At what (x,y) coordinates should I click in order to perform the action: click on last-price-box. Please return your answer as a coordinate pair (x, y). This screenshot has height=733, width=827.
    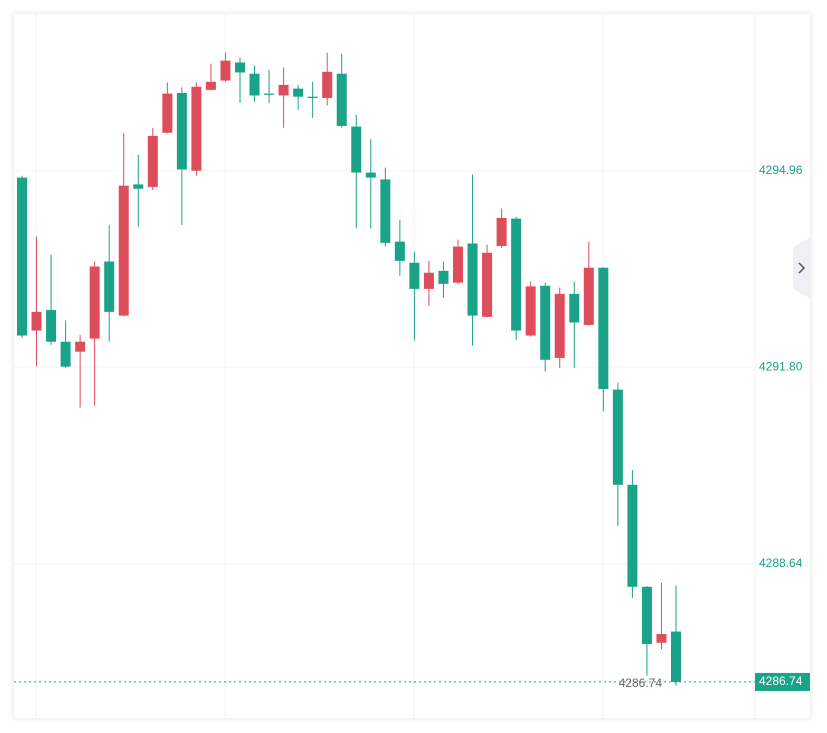
    Looking at the image, I should click on (782, 681).